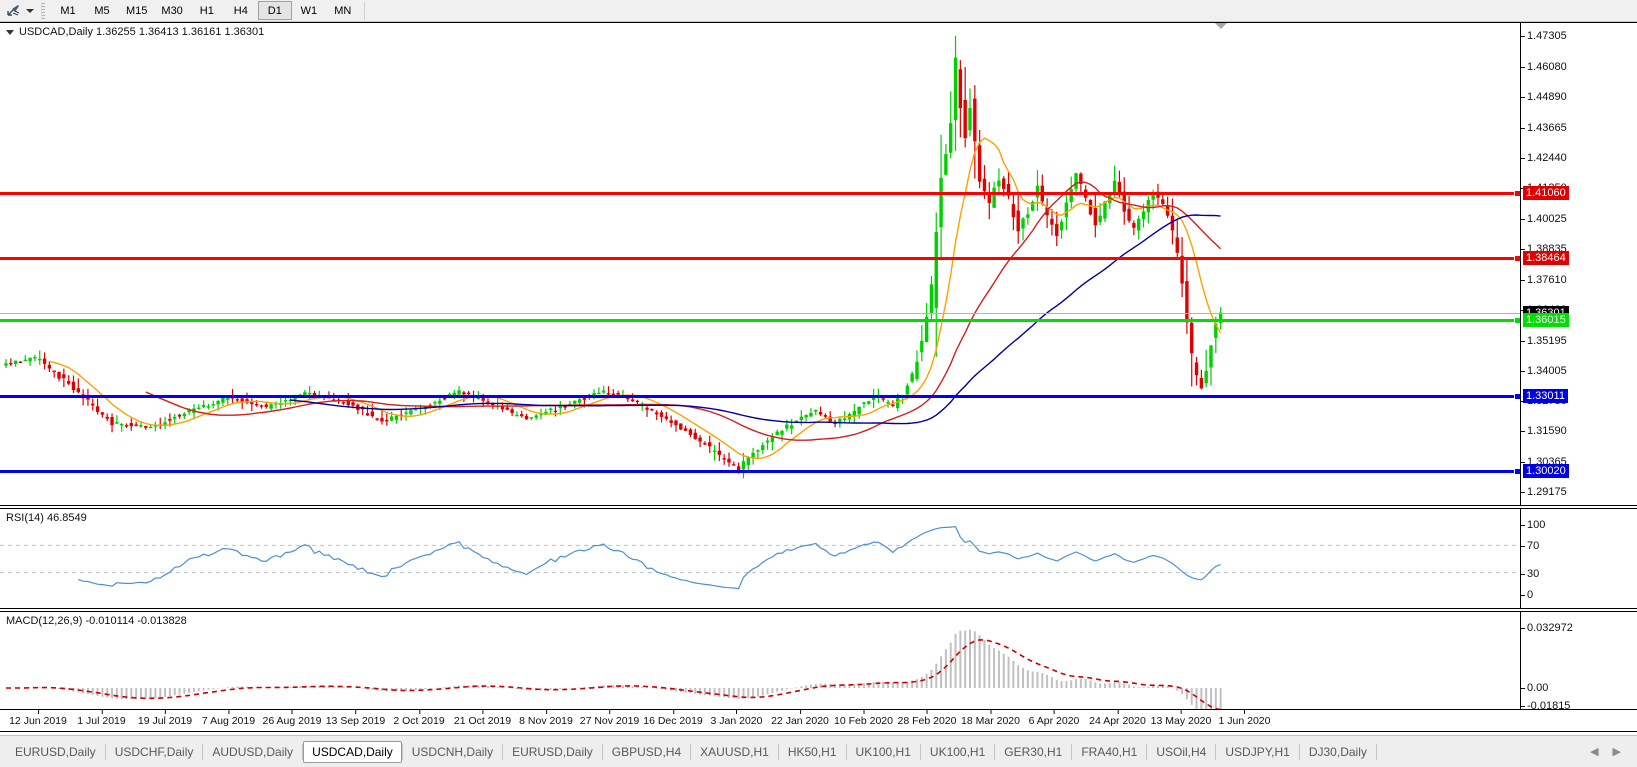 The width and height of the screenshot is (1637, 767). Describe the element at coordinates (1546, 470) in the screenshot. I see `price-level-label: 1.30020` at that location.